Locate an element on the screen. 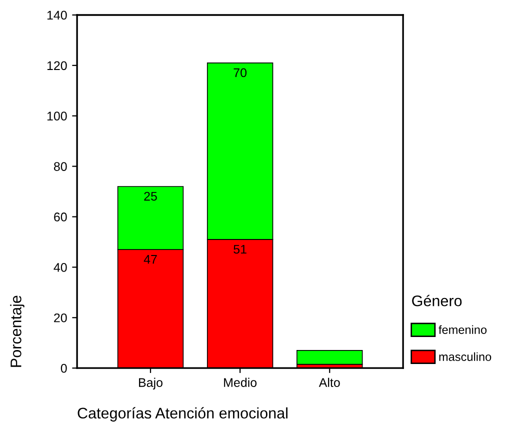 The width and height of the screenshot is (507, 428). y-tick-label: 0 is located at coordinates (63, 368).